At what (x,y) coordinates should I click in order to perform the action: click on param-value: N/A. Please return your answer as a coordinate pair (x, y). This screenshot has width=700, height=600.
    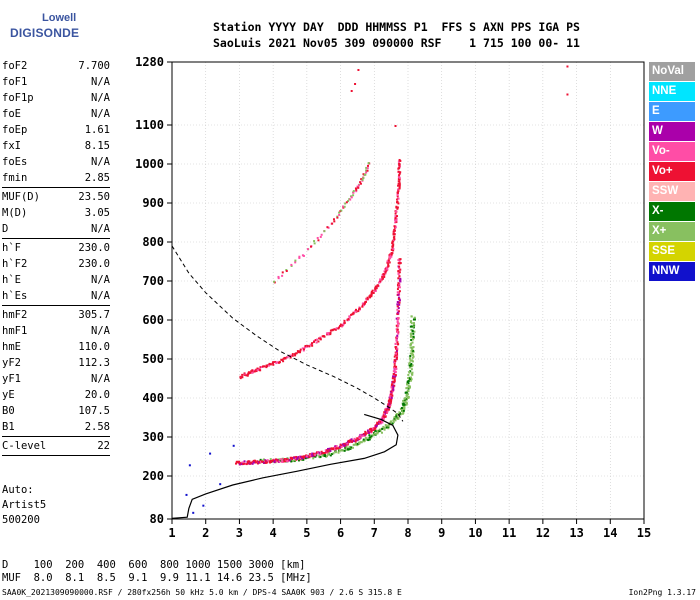
    Looking at the image, I should click on (100, 280).